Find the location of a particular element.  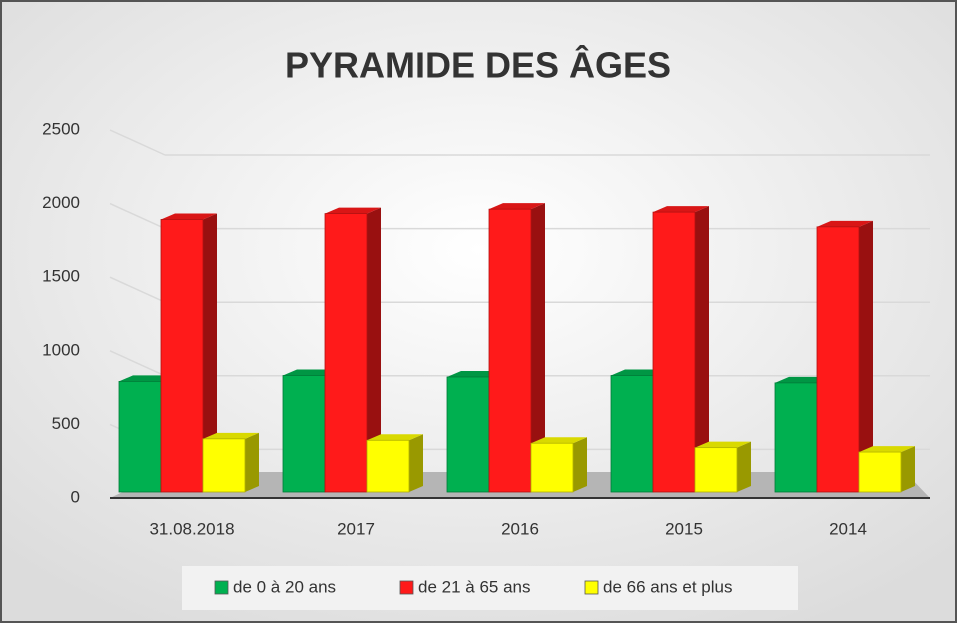

legend-label: de 0 à 20 ans is located at coordinates (284, 586).